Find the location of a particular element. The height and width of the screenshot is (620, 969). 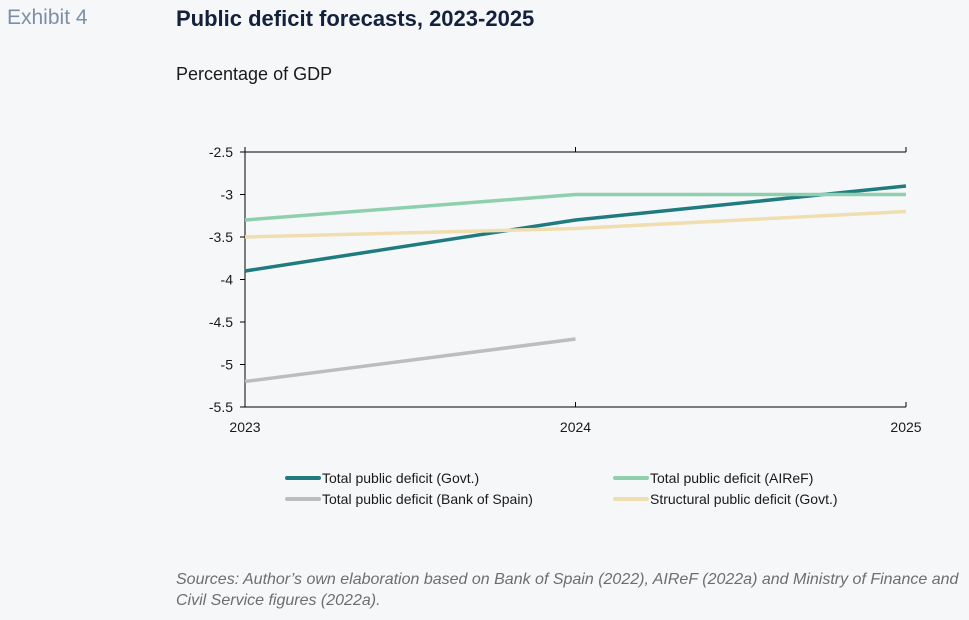

legend-label: Total public deficit (Bank of Spain) is located at coordinates (427, 499).